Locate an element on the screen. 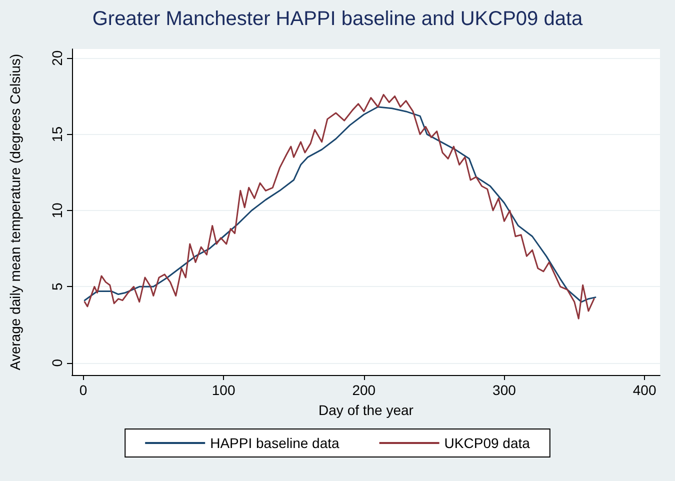 The image size is (675, 481). x-tick-label: 400 is located at coordinates (644, 390).